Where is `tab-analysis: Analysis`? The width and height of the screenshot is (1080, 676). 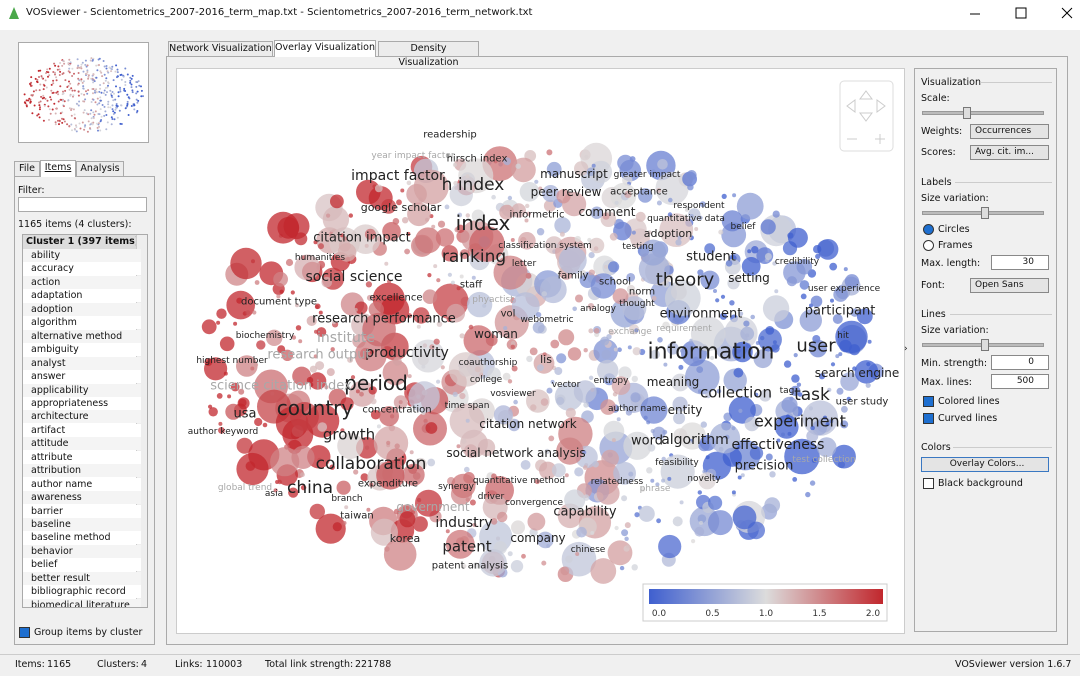 tab-analysis: Analysis is located at coordinates (100, 169).